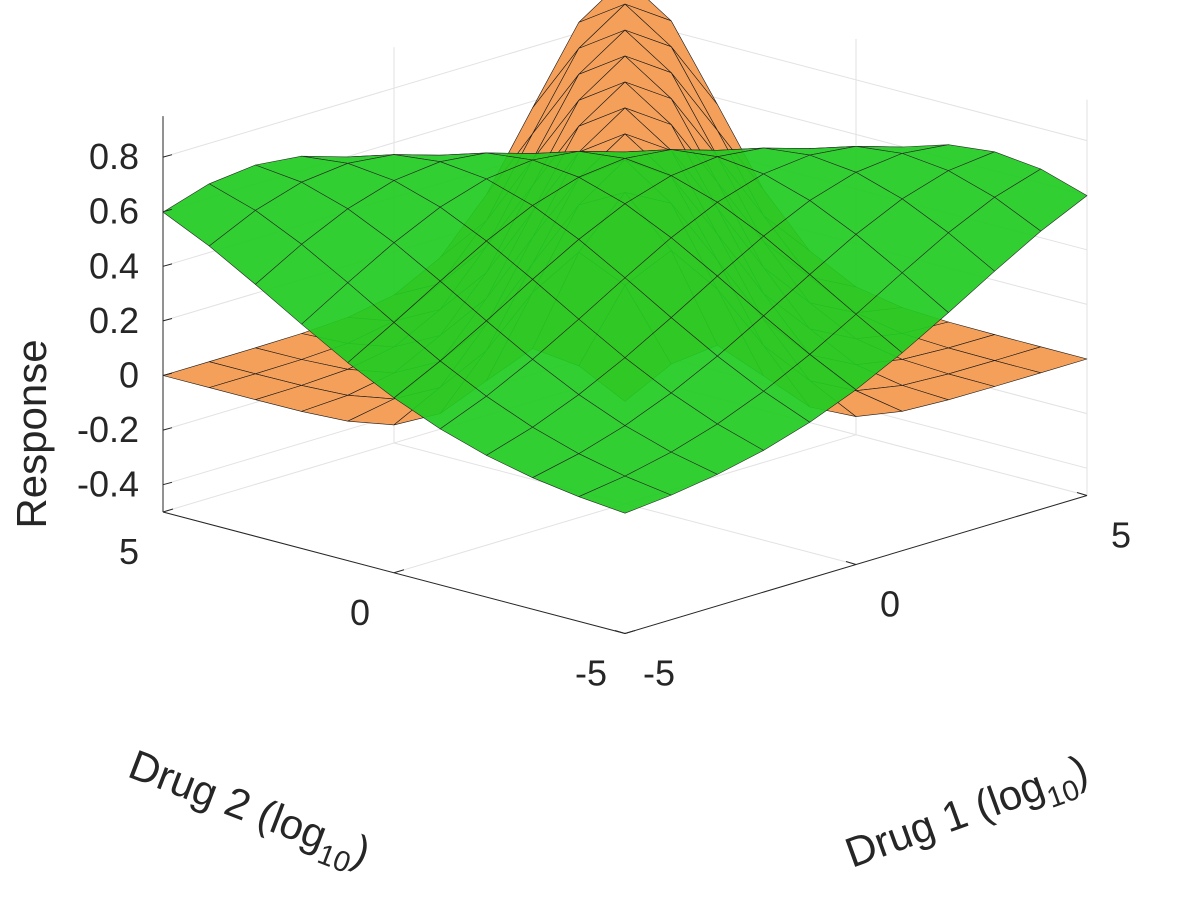 Image resolution: width=1200 pixels, height=900 pixels. What do you see at coordinates (360, 612) in the screenshot?
I see `drug2-tick-label: 0` at bounding box center [360, 612].